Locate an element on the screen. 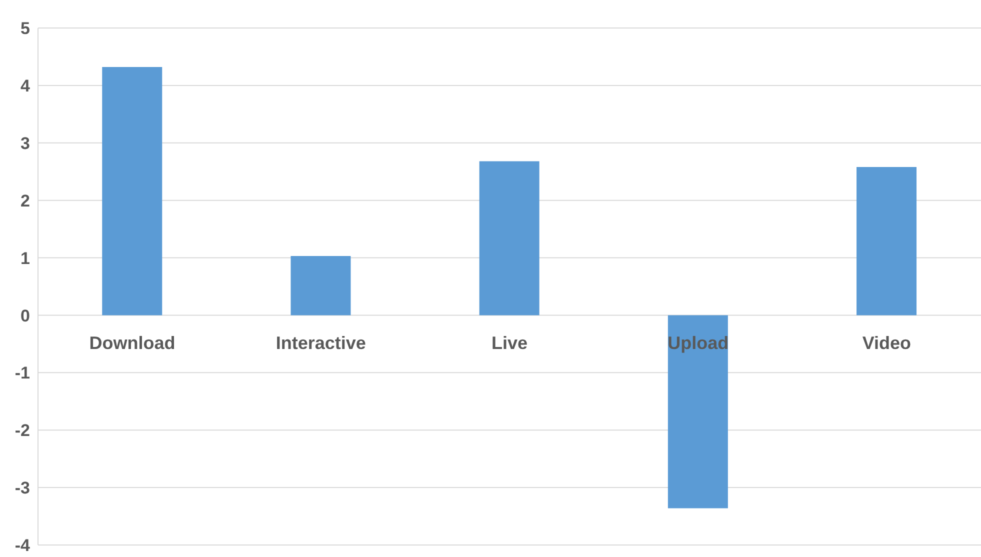 This screenshot has width=981, height=557. y-tick-label: -1 is located at coordinates (22, 373).